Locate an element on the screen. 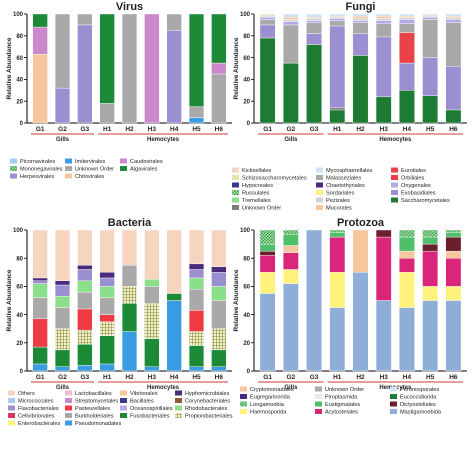 This screenshot has width=474, height=449. legend-item: Bacillales is located at coordinates (142, 402).